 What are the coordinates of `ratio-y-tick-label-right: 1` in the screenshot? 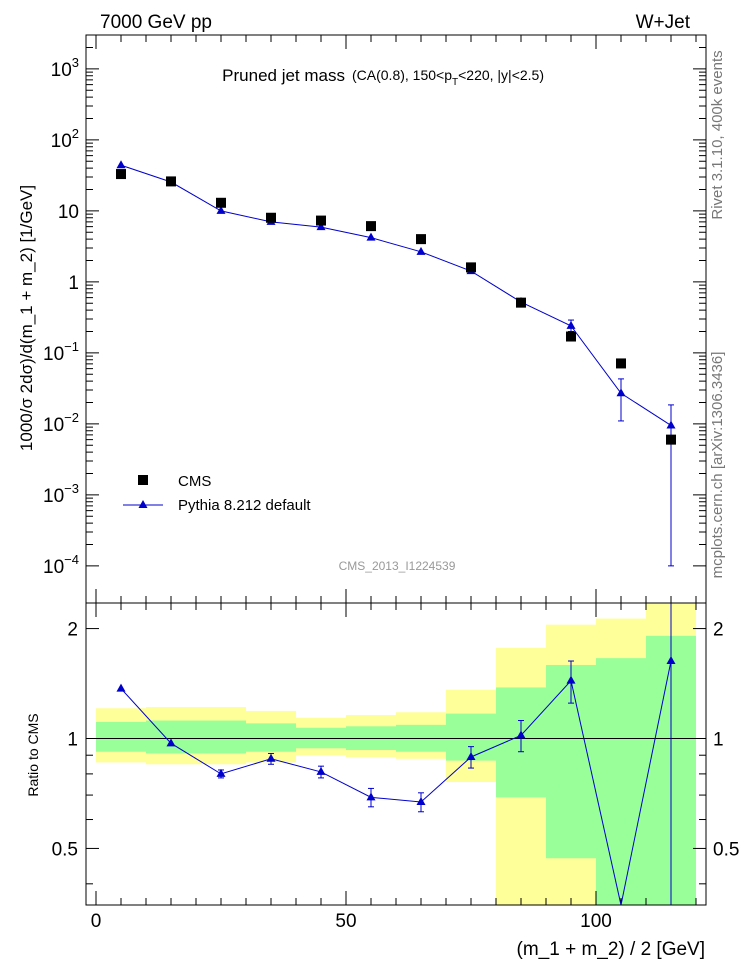 It's located at (718, 740).